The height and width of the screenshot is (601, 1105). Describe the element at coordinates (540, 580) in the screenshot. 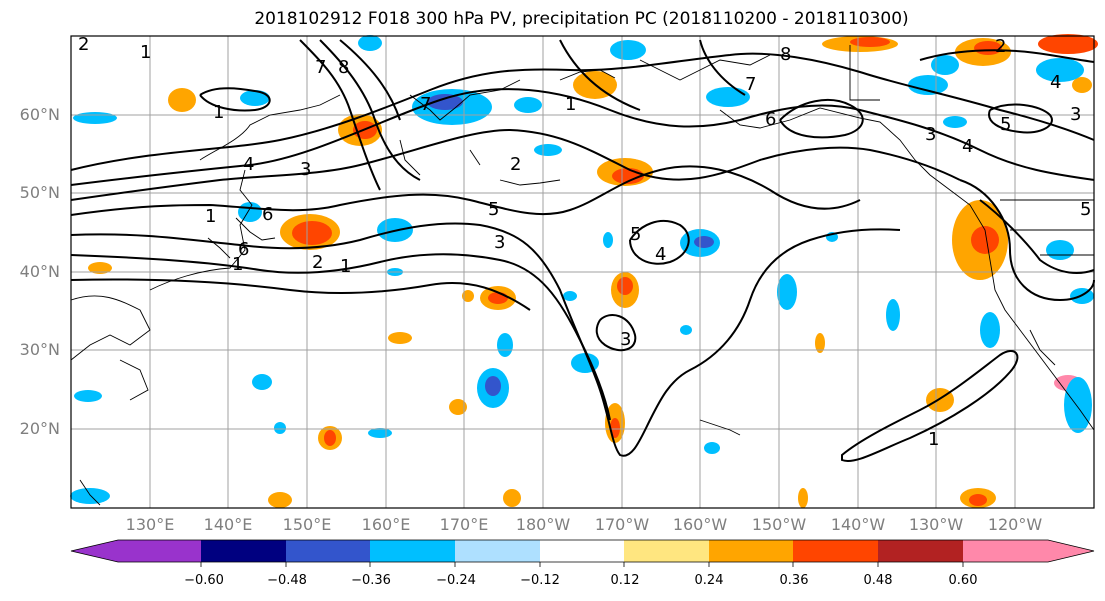

I see `colorbar-tick-label: −0.12` at that location.